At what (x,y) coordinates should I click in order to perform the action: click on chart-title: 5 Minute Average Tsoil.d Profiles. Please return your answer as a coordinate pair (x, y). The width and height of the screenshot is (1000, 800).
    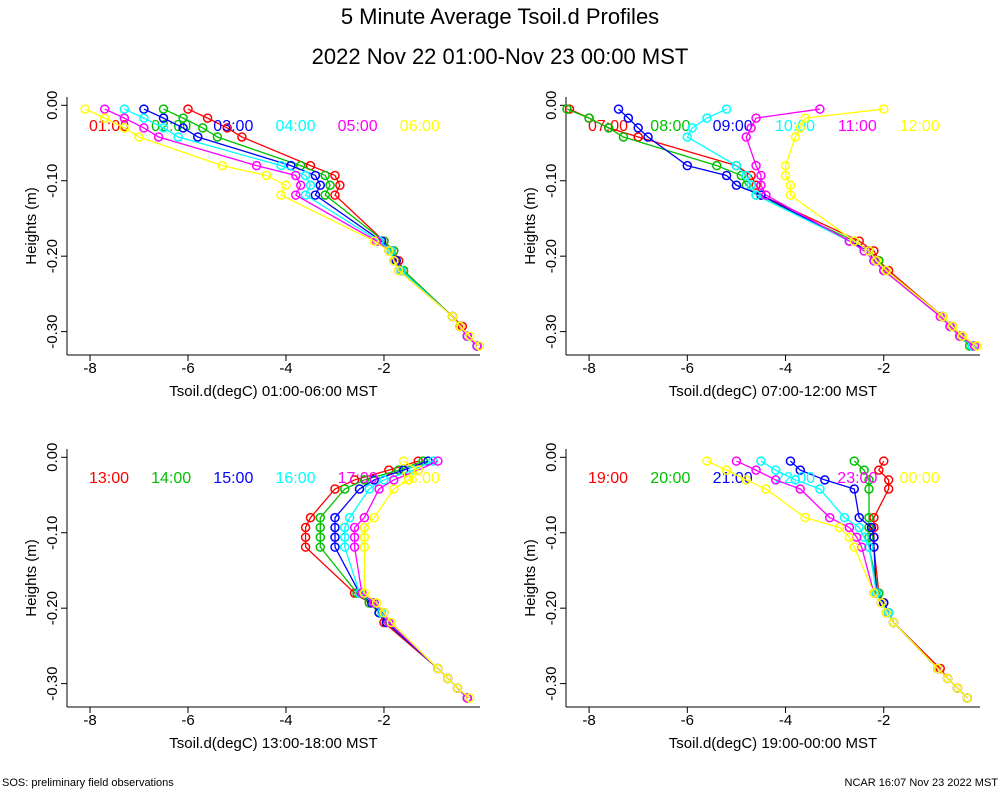
    Looking at the image, I should click on (500, 16).